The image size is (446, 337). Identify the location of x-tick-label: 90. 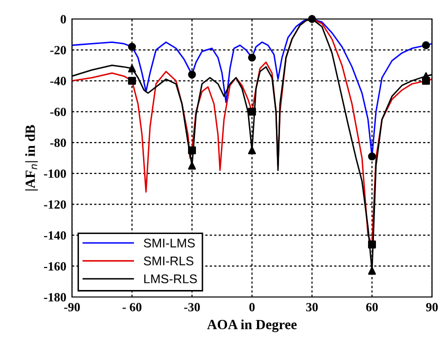
(432, 307).